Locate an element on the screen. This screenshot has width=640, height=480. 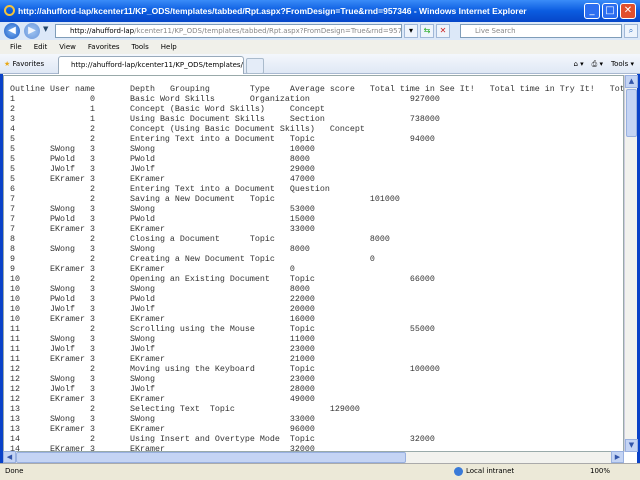
report-line: 8 SWong 3 SWong 8000 is located at coordinates (160, 249).